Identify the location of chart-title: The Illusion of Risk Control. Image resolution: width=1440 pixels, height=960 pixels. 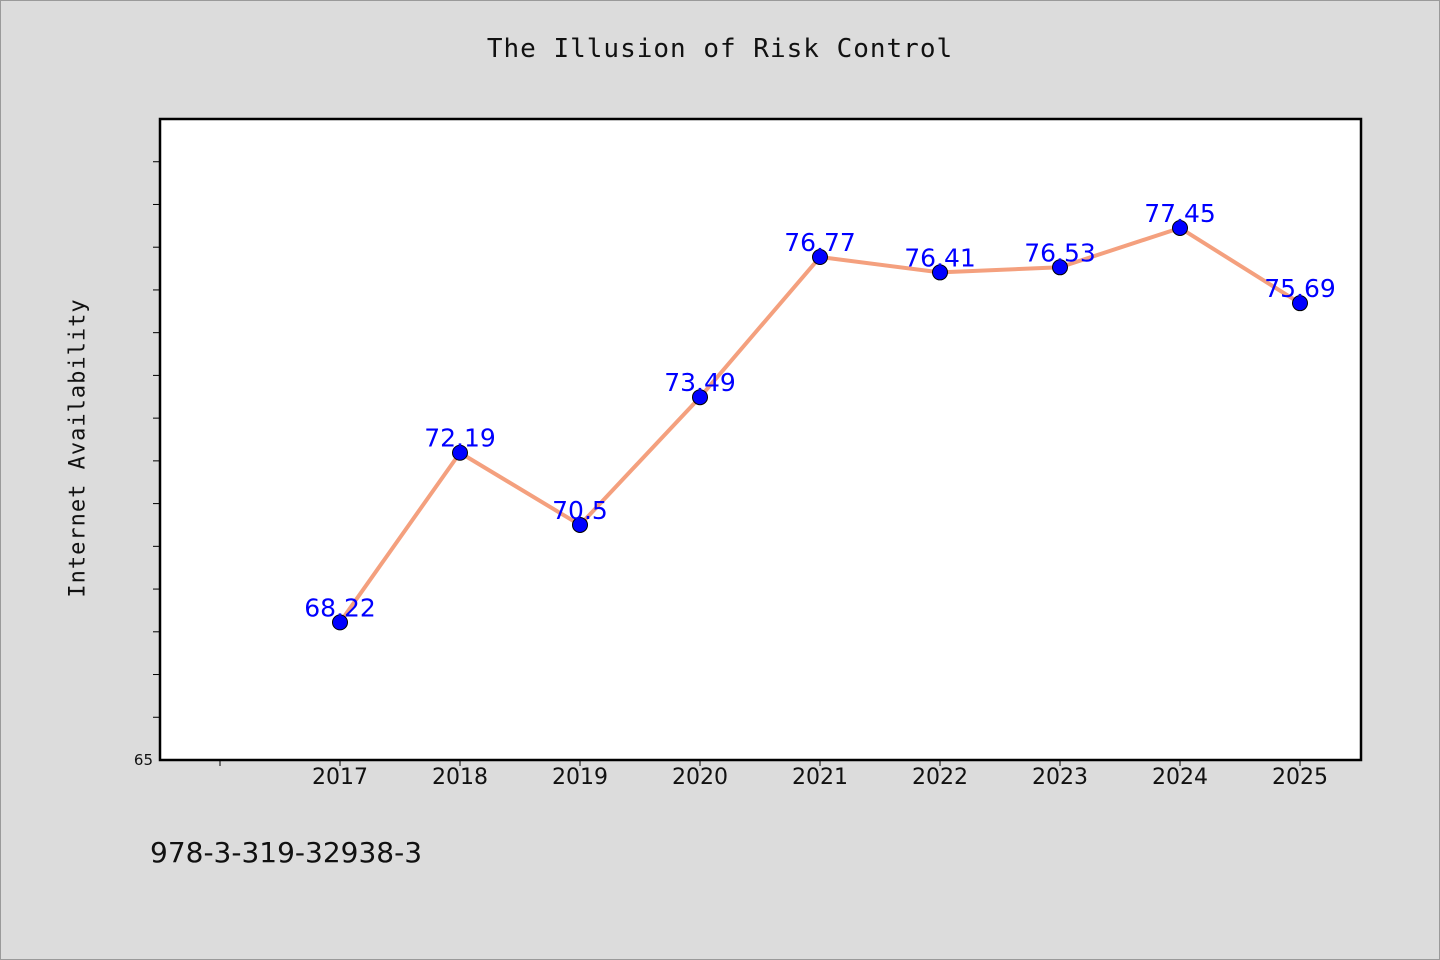
(720, 49).